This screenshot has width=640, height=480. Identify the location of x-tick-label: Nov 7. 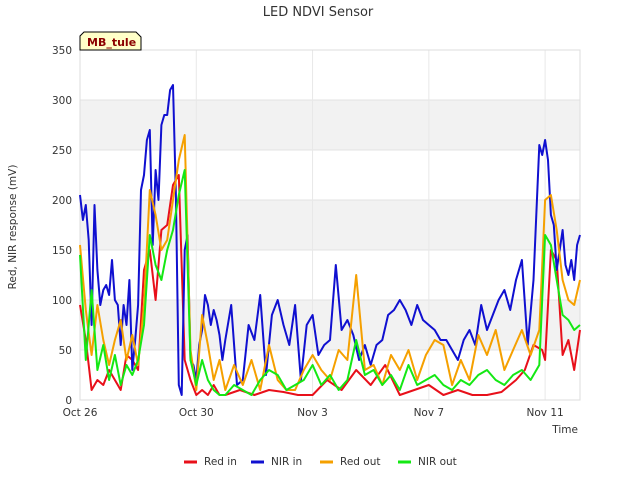
(429, 413).